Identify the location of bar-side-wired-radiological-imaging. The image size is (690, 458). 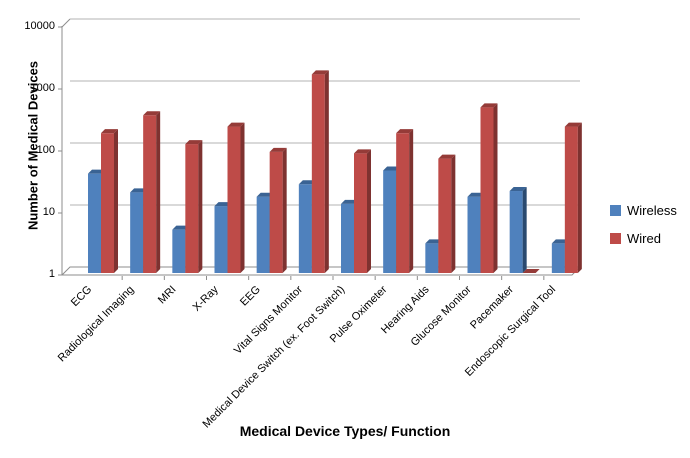
(158, 192).